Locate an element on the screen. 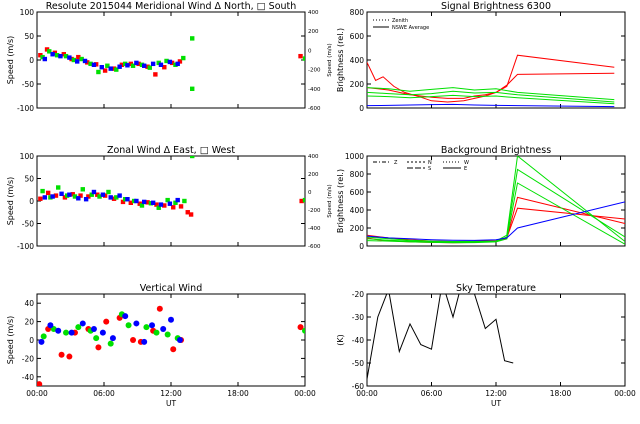 This screenshot has height=424, width=640. plot-frame is located at coordinates (171, 340).